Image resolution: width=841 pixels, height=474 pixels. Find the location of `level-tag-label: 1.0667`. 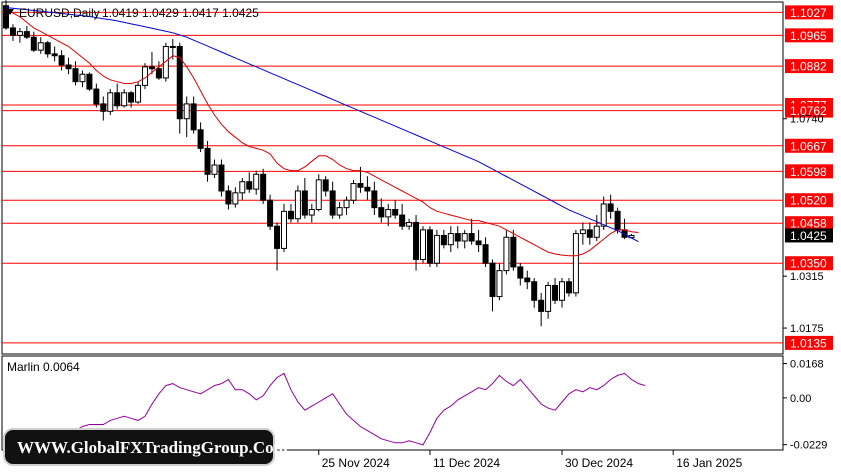

level-tag-label: 1.0667 is located at coordinates (808, 146).